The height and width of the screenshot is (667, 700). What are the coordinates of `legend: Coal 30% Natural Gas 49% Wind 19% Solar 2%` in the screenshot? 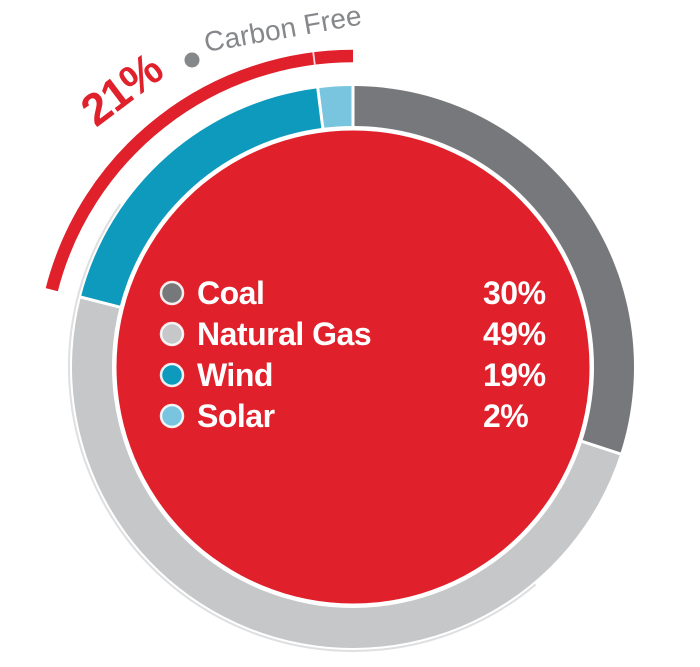 It's located at (352, 354).